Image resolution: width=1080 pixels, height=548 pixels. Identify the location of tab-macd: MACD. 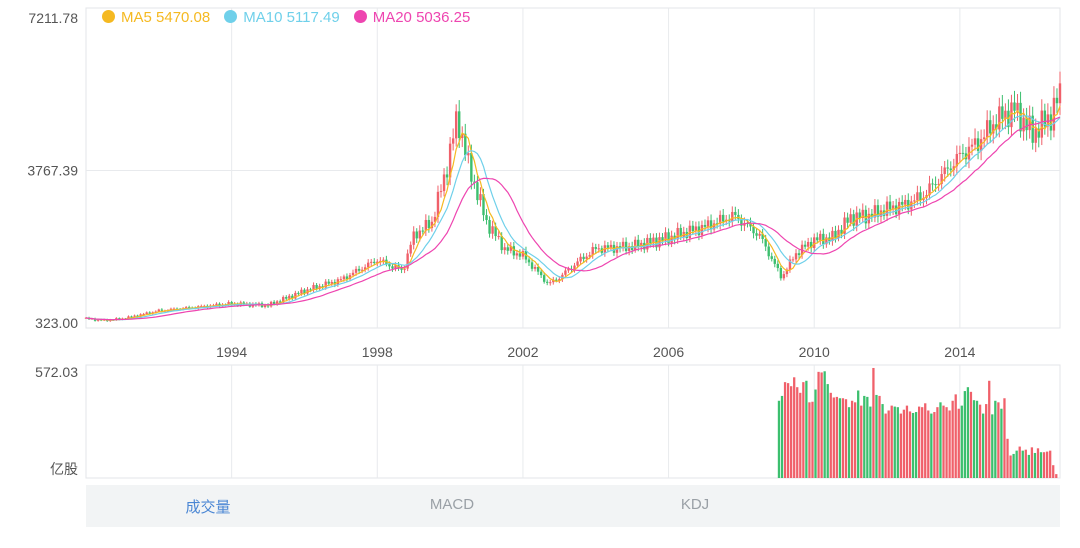
(452, 504).